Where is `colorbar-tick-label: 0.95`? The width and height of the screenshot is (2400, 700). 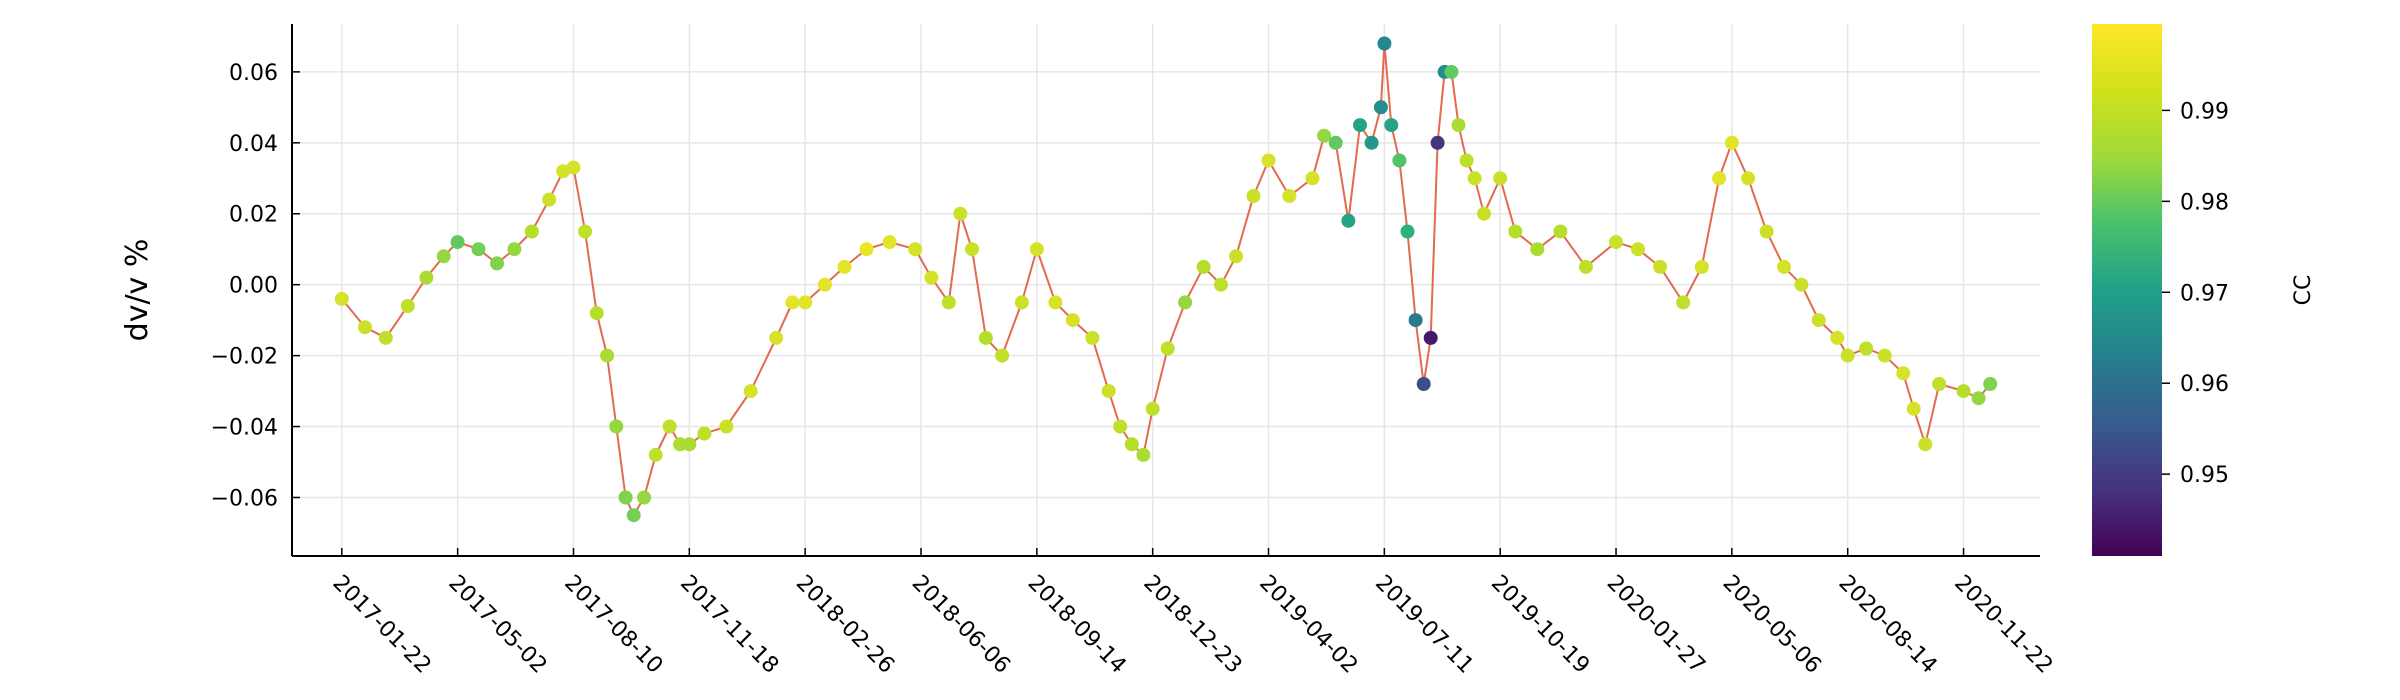 colorbar-tick-label: 0.95 is located at coordinates (2204, 475).